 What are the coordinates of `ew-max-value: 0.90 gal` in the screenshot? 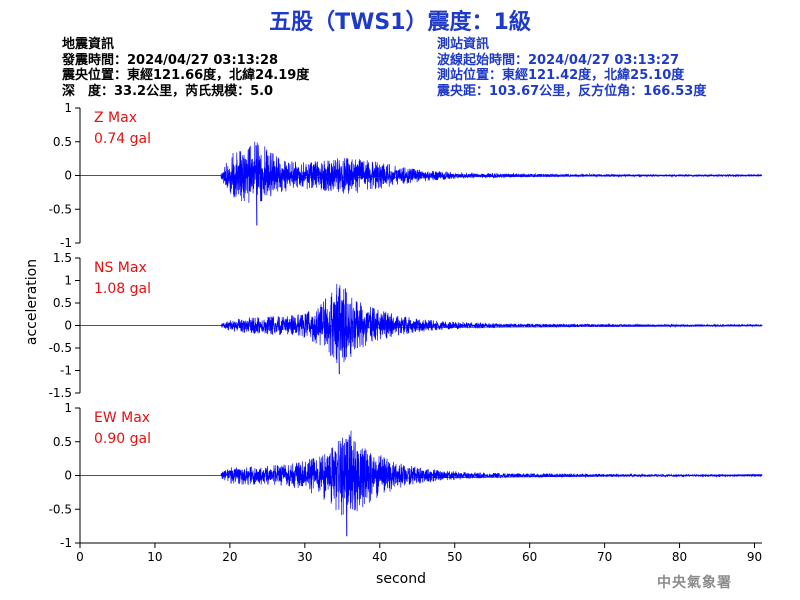 It's located at (122, 439).